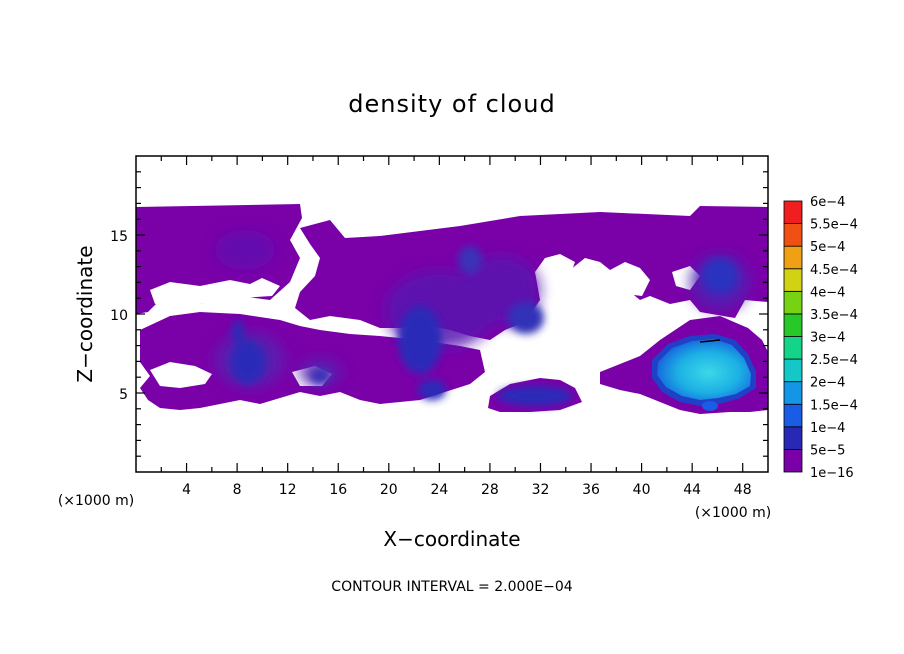 This screenshot has width=904, height=654. What do you see at coordinates (834, 360) in the screenshot?
I see `colorbar-label: 2.5e−4` at bounding box center [834, 360].